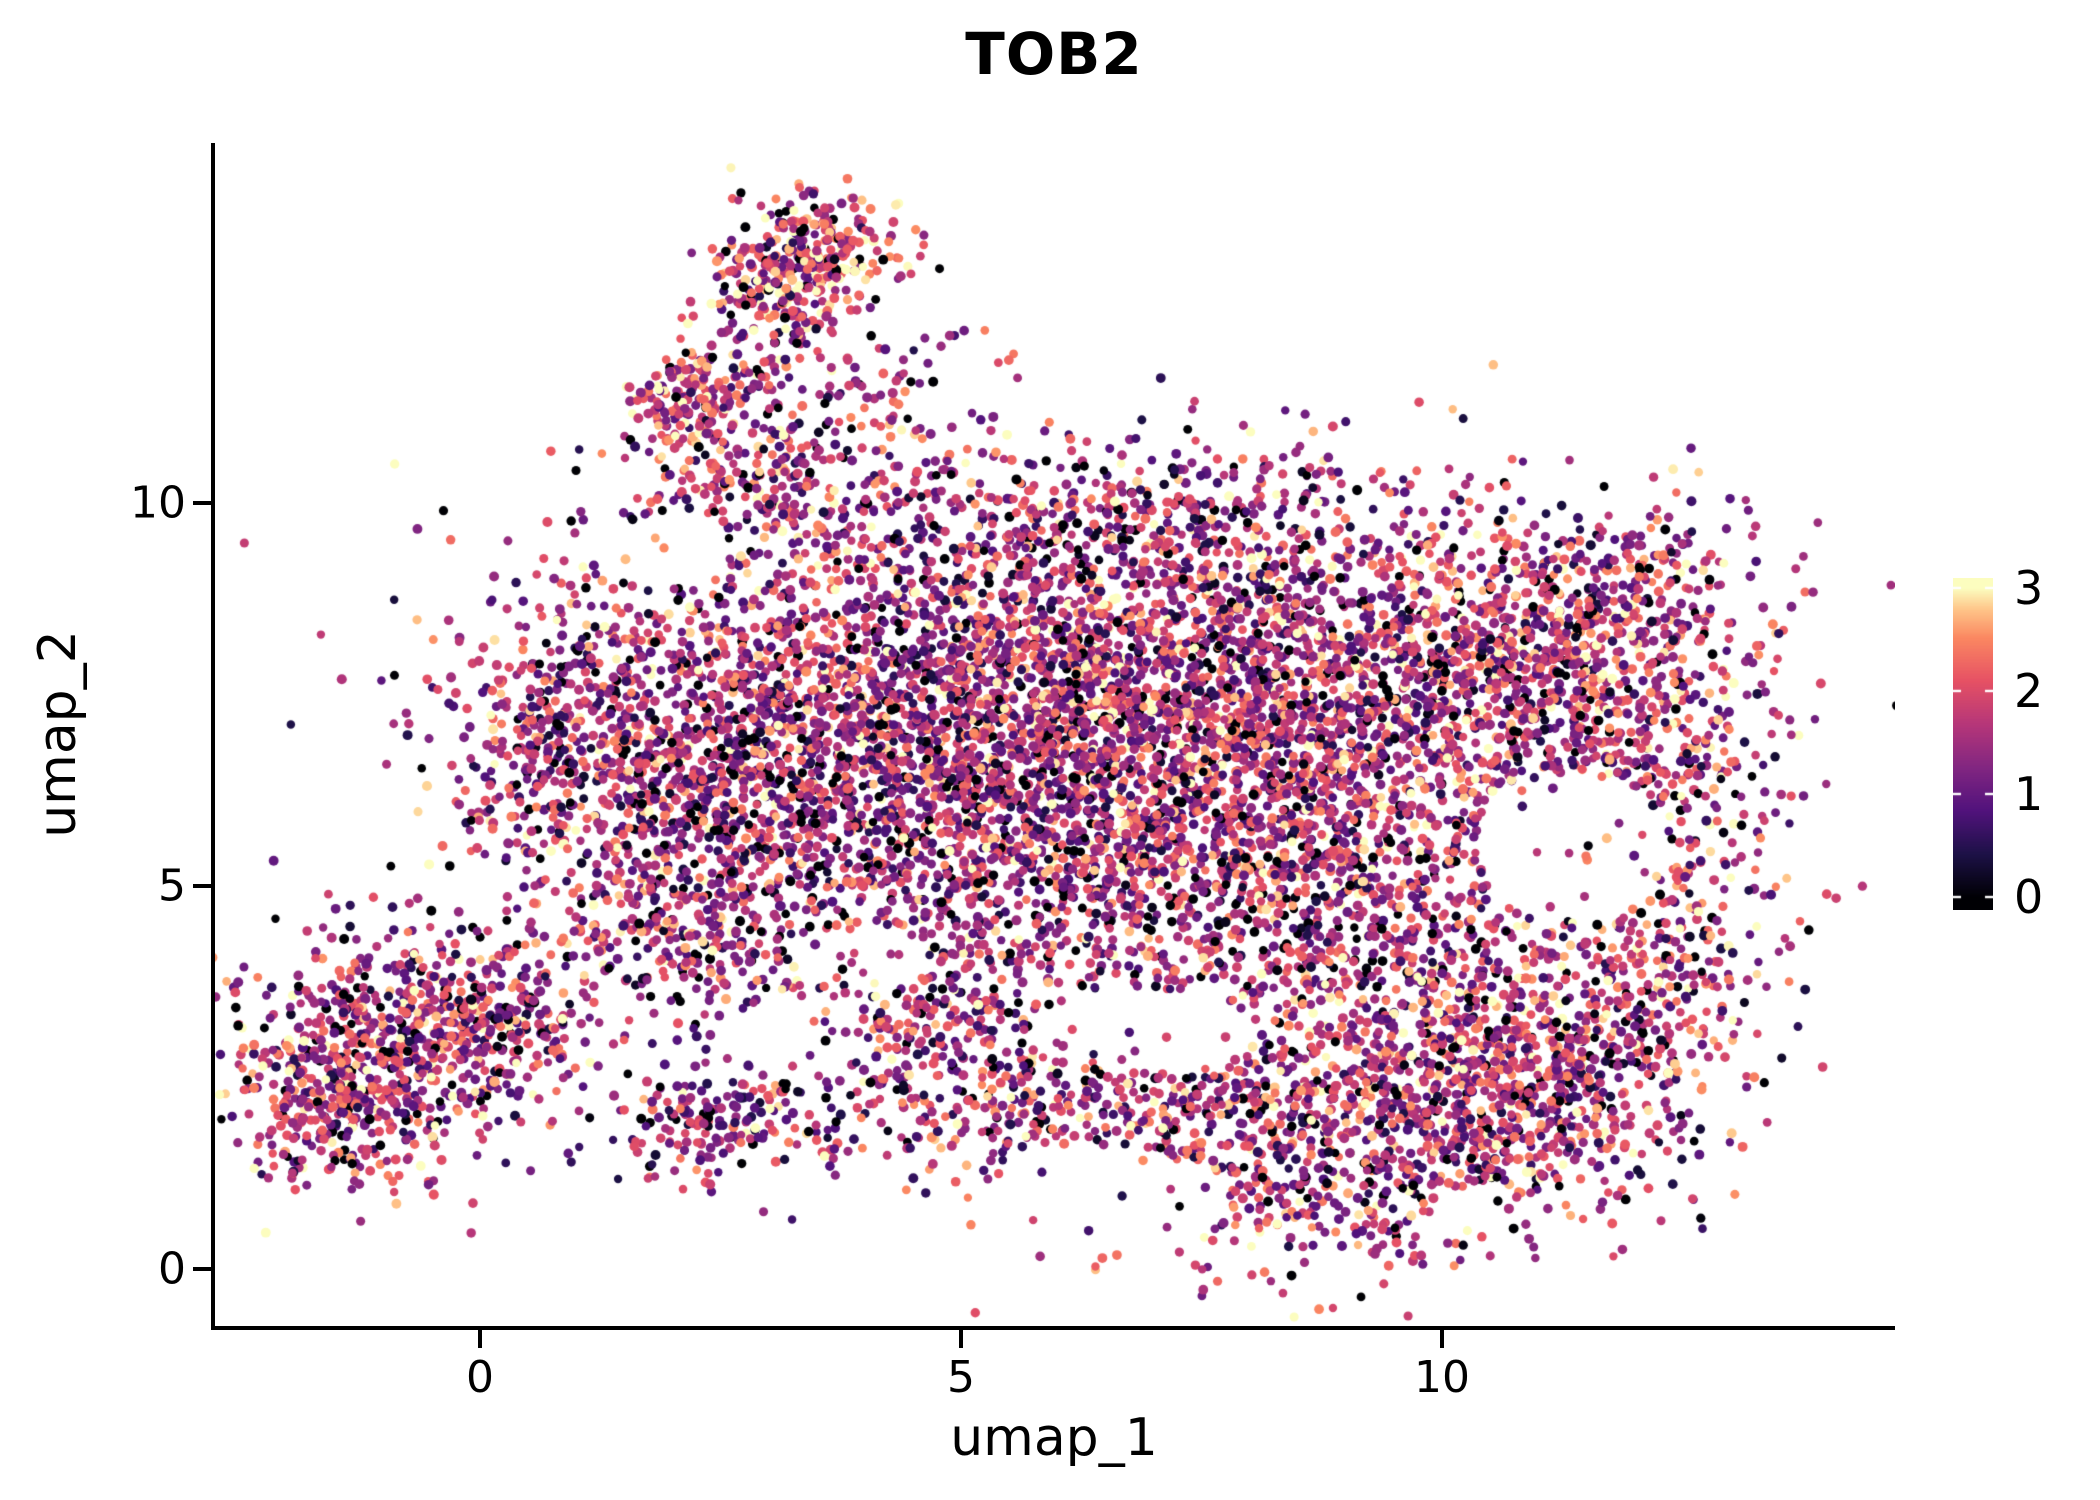 The width and height of the screenshot is (2100, 1500). Describe the element at coordinates (58, 734) in the screenshot. I see `y-axis-title: umap_2` at that location.